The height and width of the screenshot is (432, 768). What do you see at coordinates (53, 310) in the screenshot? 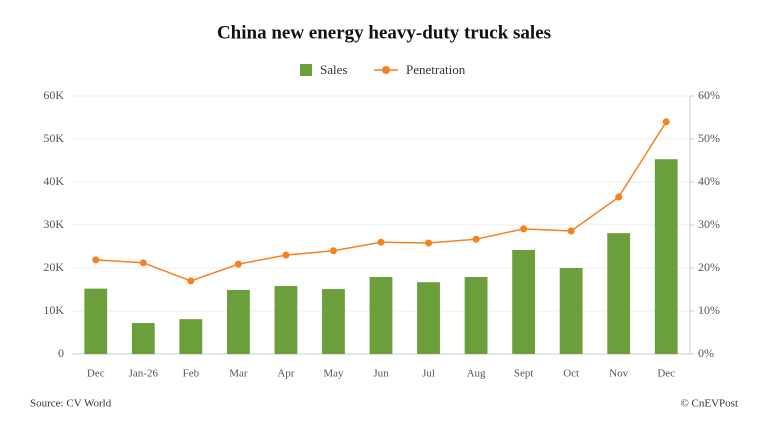
I see `y-tick-label: 10K` at bounding box center [53, 310].